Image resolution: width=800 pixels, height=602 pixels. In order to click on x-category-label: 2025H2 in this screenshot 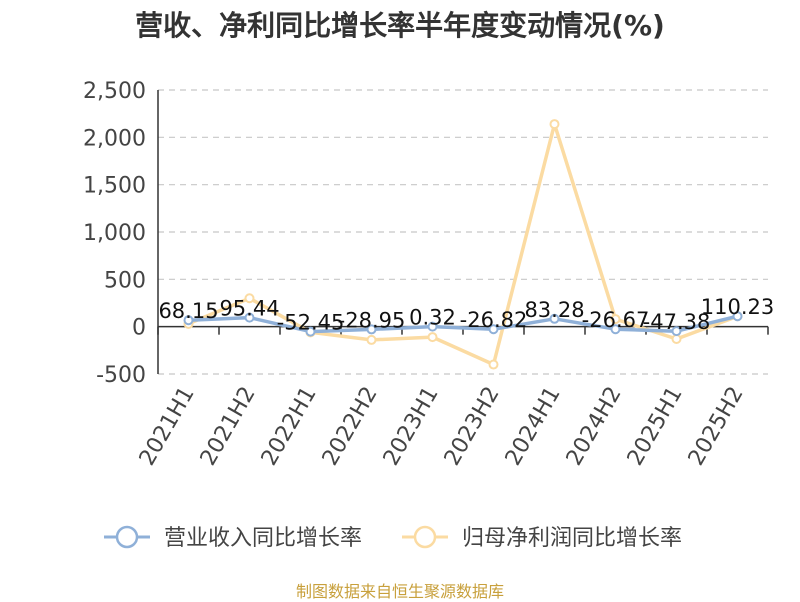, I will do `click(716, 426)`.